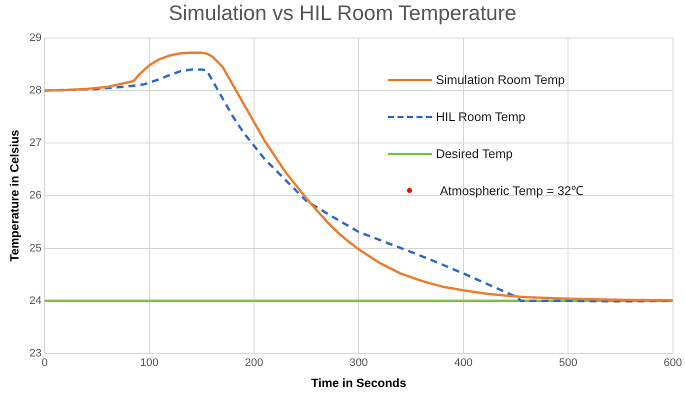 Image resolution: width=685 pixels, height=399 pixels. I want to click on annotation: Atmospheric Temp = 32℃, so click(512, 191).